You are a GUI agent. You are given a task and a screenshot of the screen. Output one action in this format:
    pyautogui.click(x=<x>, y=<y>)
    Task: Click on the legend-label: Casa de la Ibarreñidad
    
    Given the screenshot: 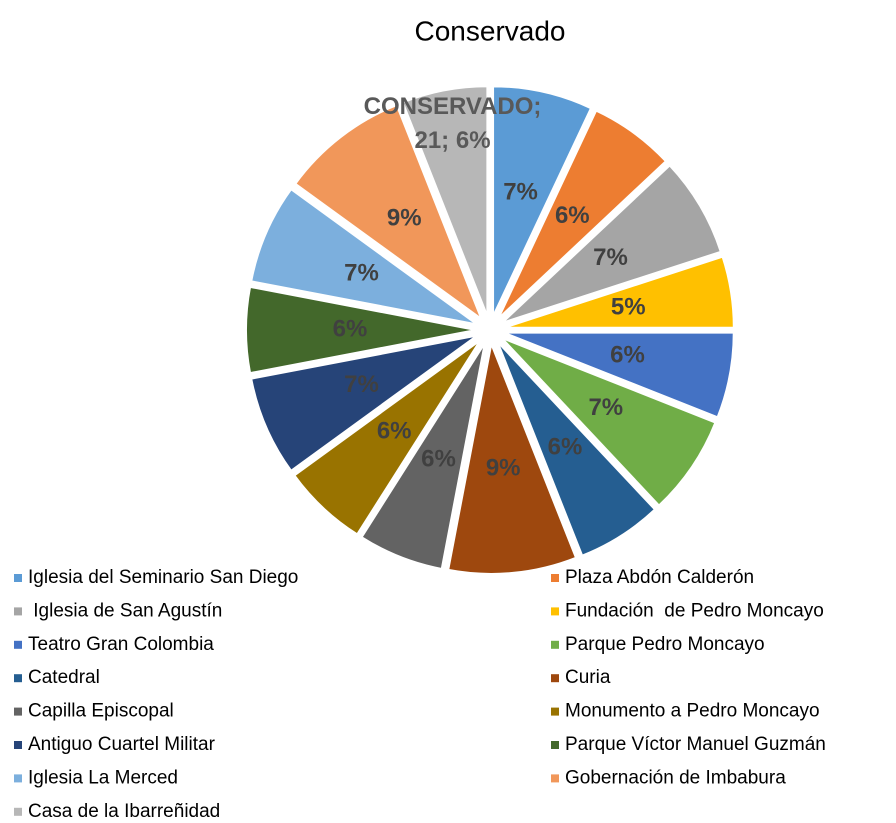 What is the action you would take?
    pyautogui.click(x=124, y=811)
    